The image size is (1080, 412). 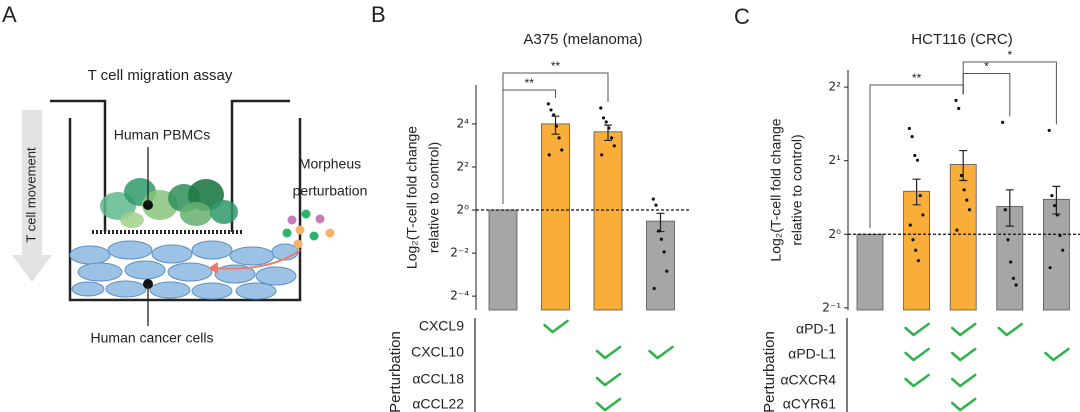 I want to click on chart-title: A375 (melanoma), so click(x=582, y=39).